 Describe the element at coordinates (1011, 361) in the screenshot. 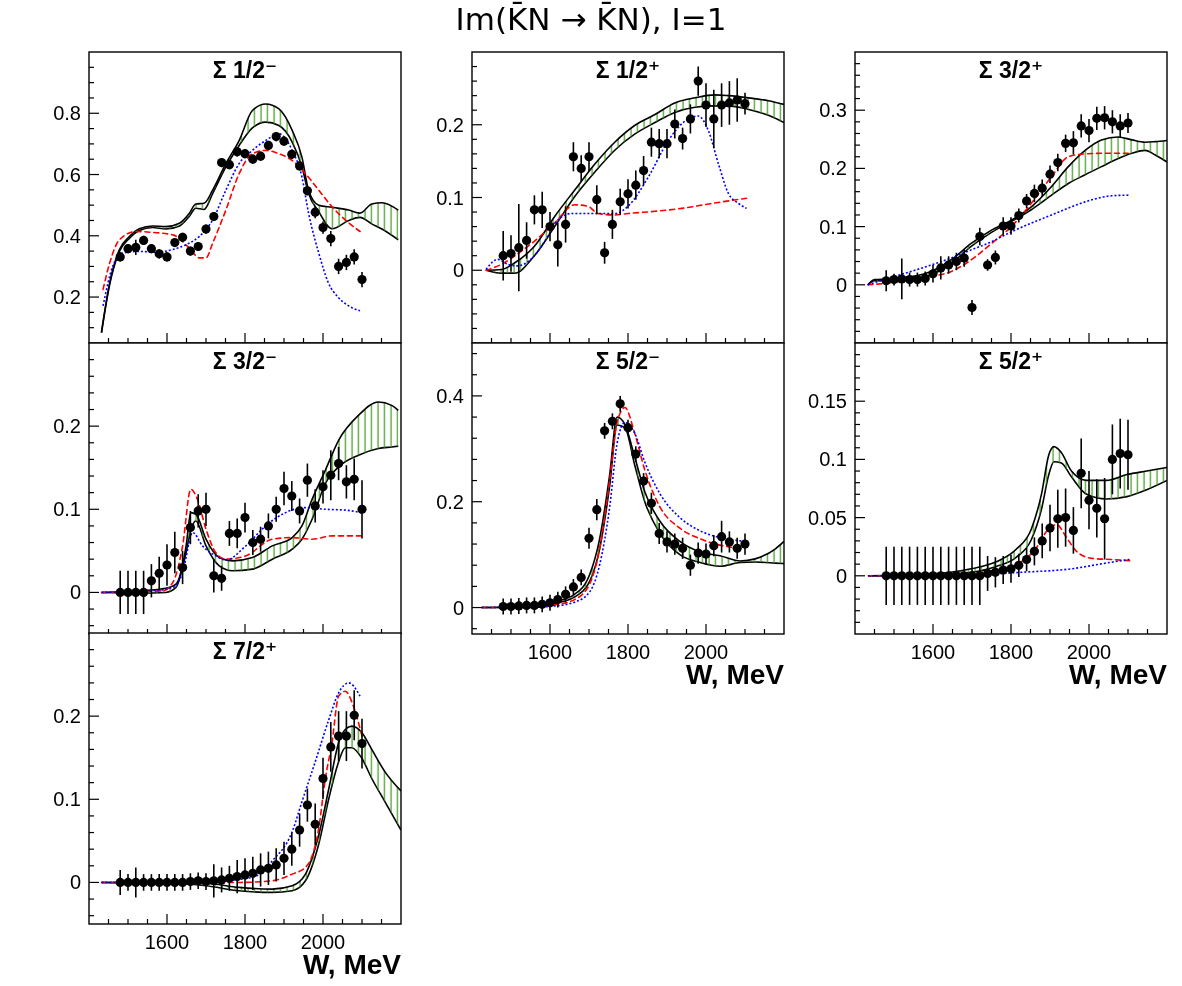

I see `chart-title: Σ 5/2⁺` at that location.